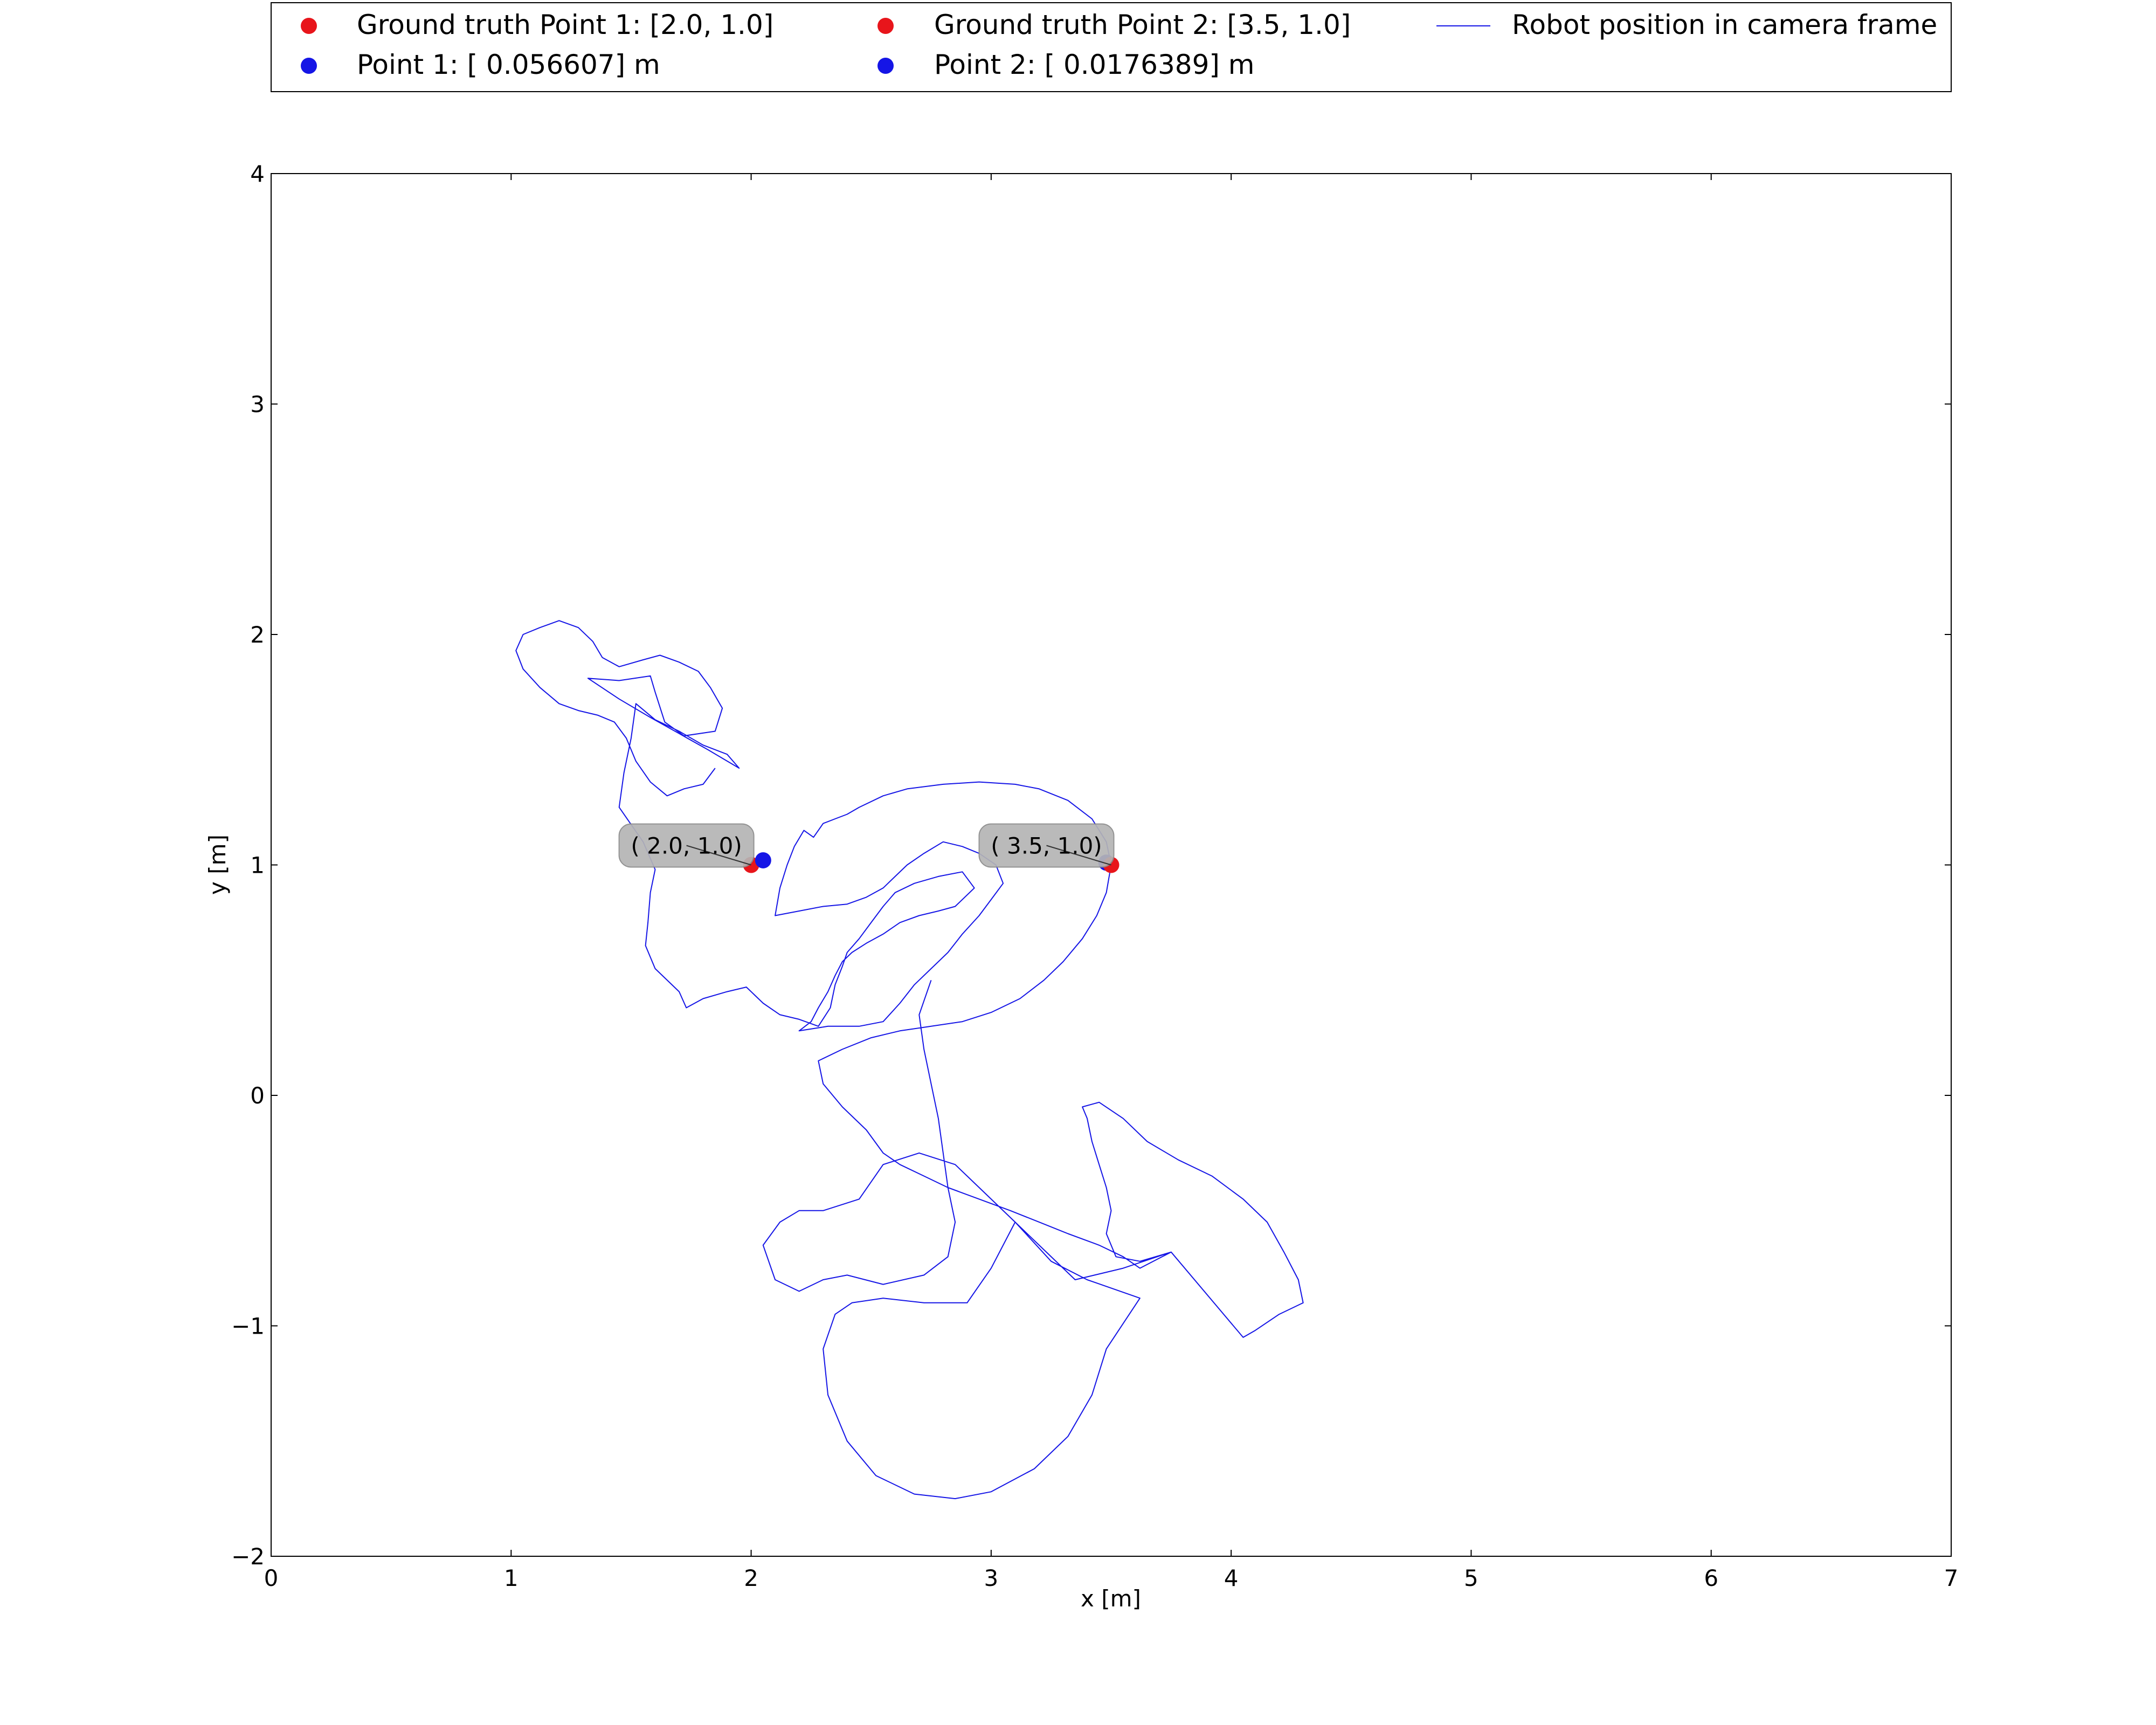 This screenshot has width=2156, height=1725. Describe the element at coordinates (866, 845) in the screenshot. I see `point-annotations: ( 2.0, 1.0) ( 3.5, 1.0)` at that location.